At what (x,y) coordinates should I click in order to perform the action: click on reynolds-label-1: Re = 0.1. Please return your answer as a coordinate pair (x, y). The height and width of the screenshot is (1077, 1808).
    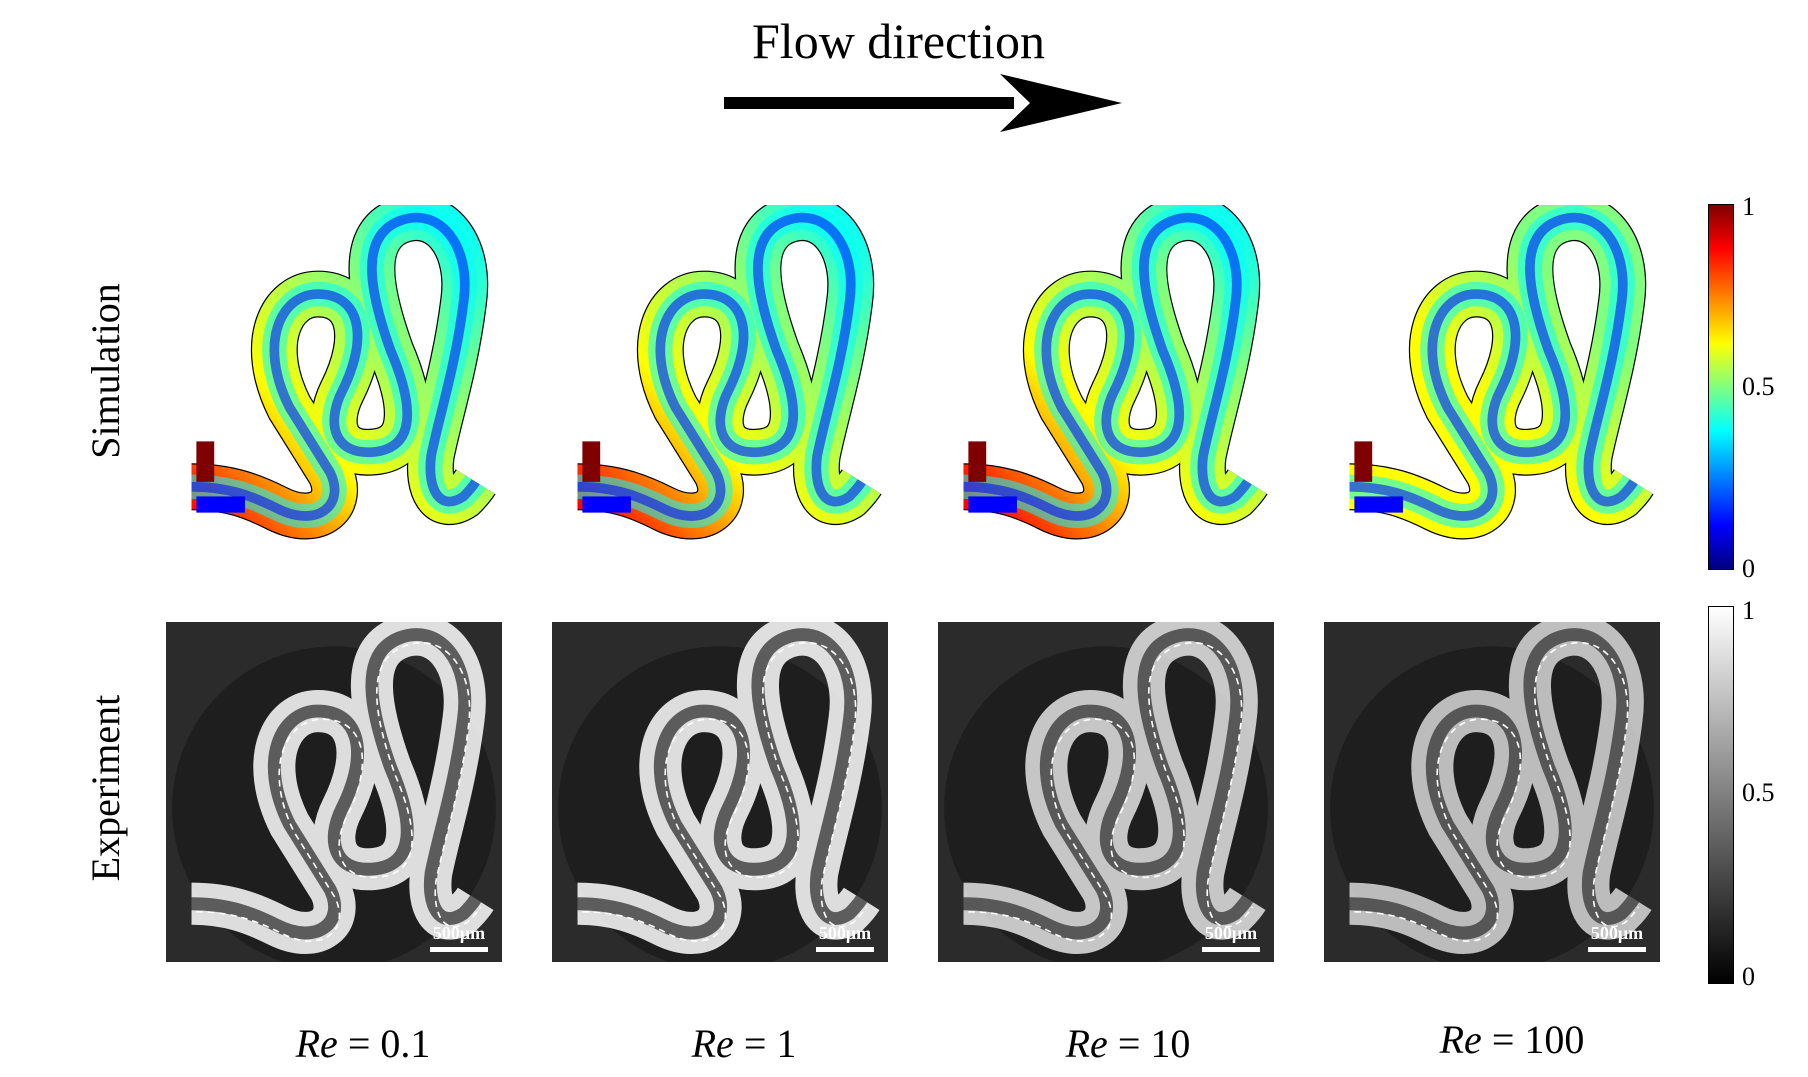
    Looking at the image, I should click on (363, 1043).